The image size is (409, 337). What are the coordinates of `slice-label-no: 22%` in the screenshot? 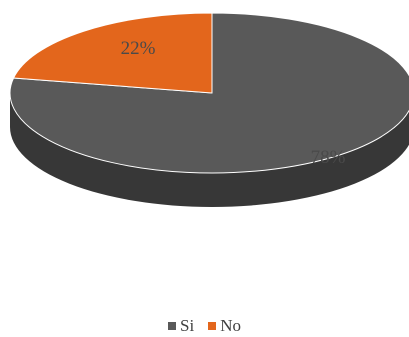 It's located at (138, 48).